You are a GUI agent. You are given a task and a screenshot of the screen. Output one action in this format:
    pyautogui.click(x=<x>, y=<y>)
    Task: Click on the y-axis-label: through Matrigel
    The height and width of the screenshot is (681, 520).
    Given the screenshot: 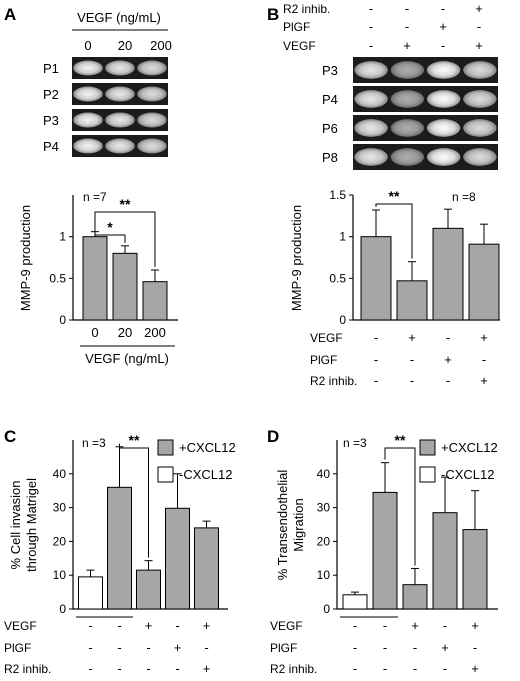 What is the action you would take?
    pyautogui.click(x=31, y=525)
    